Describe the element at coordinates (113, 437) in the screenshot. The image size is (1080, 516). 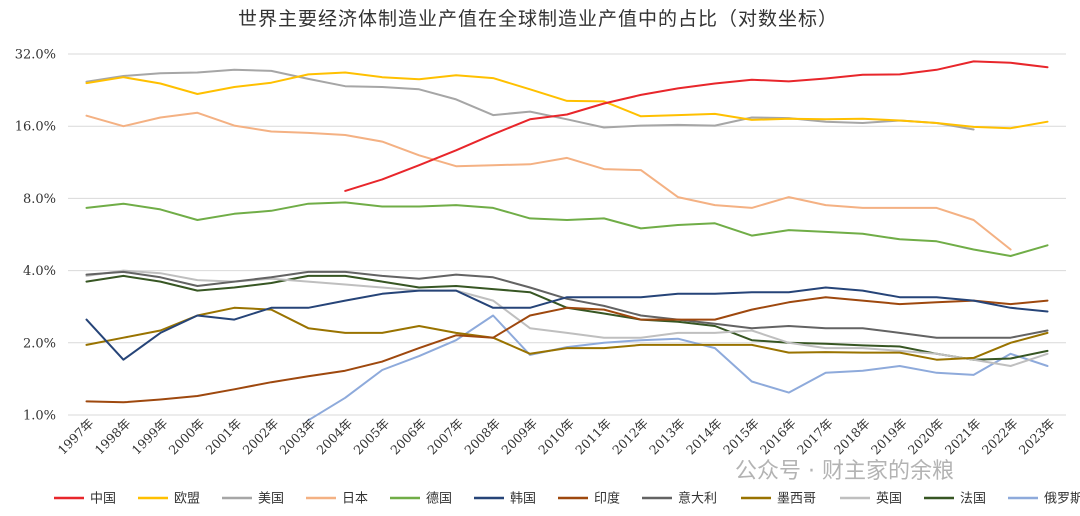
I see `x-tick-label: 1998年` at that location.